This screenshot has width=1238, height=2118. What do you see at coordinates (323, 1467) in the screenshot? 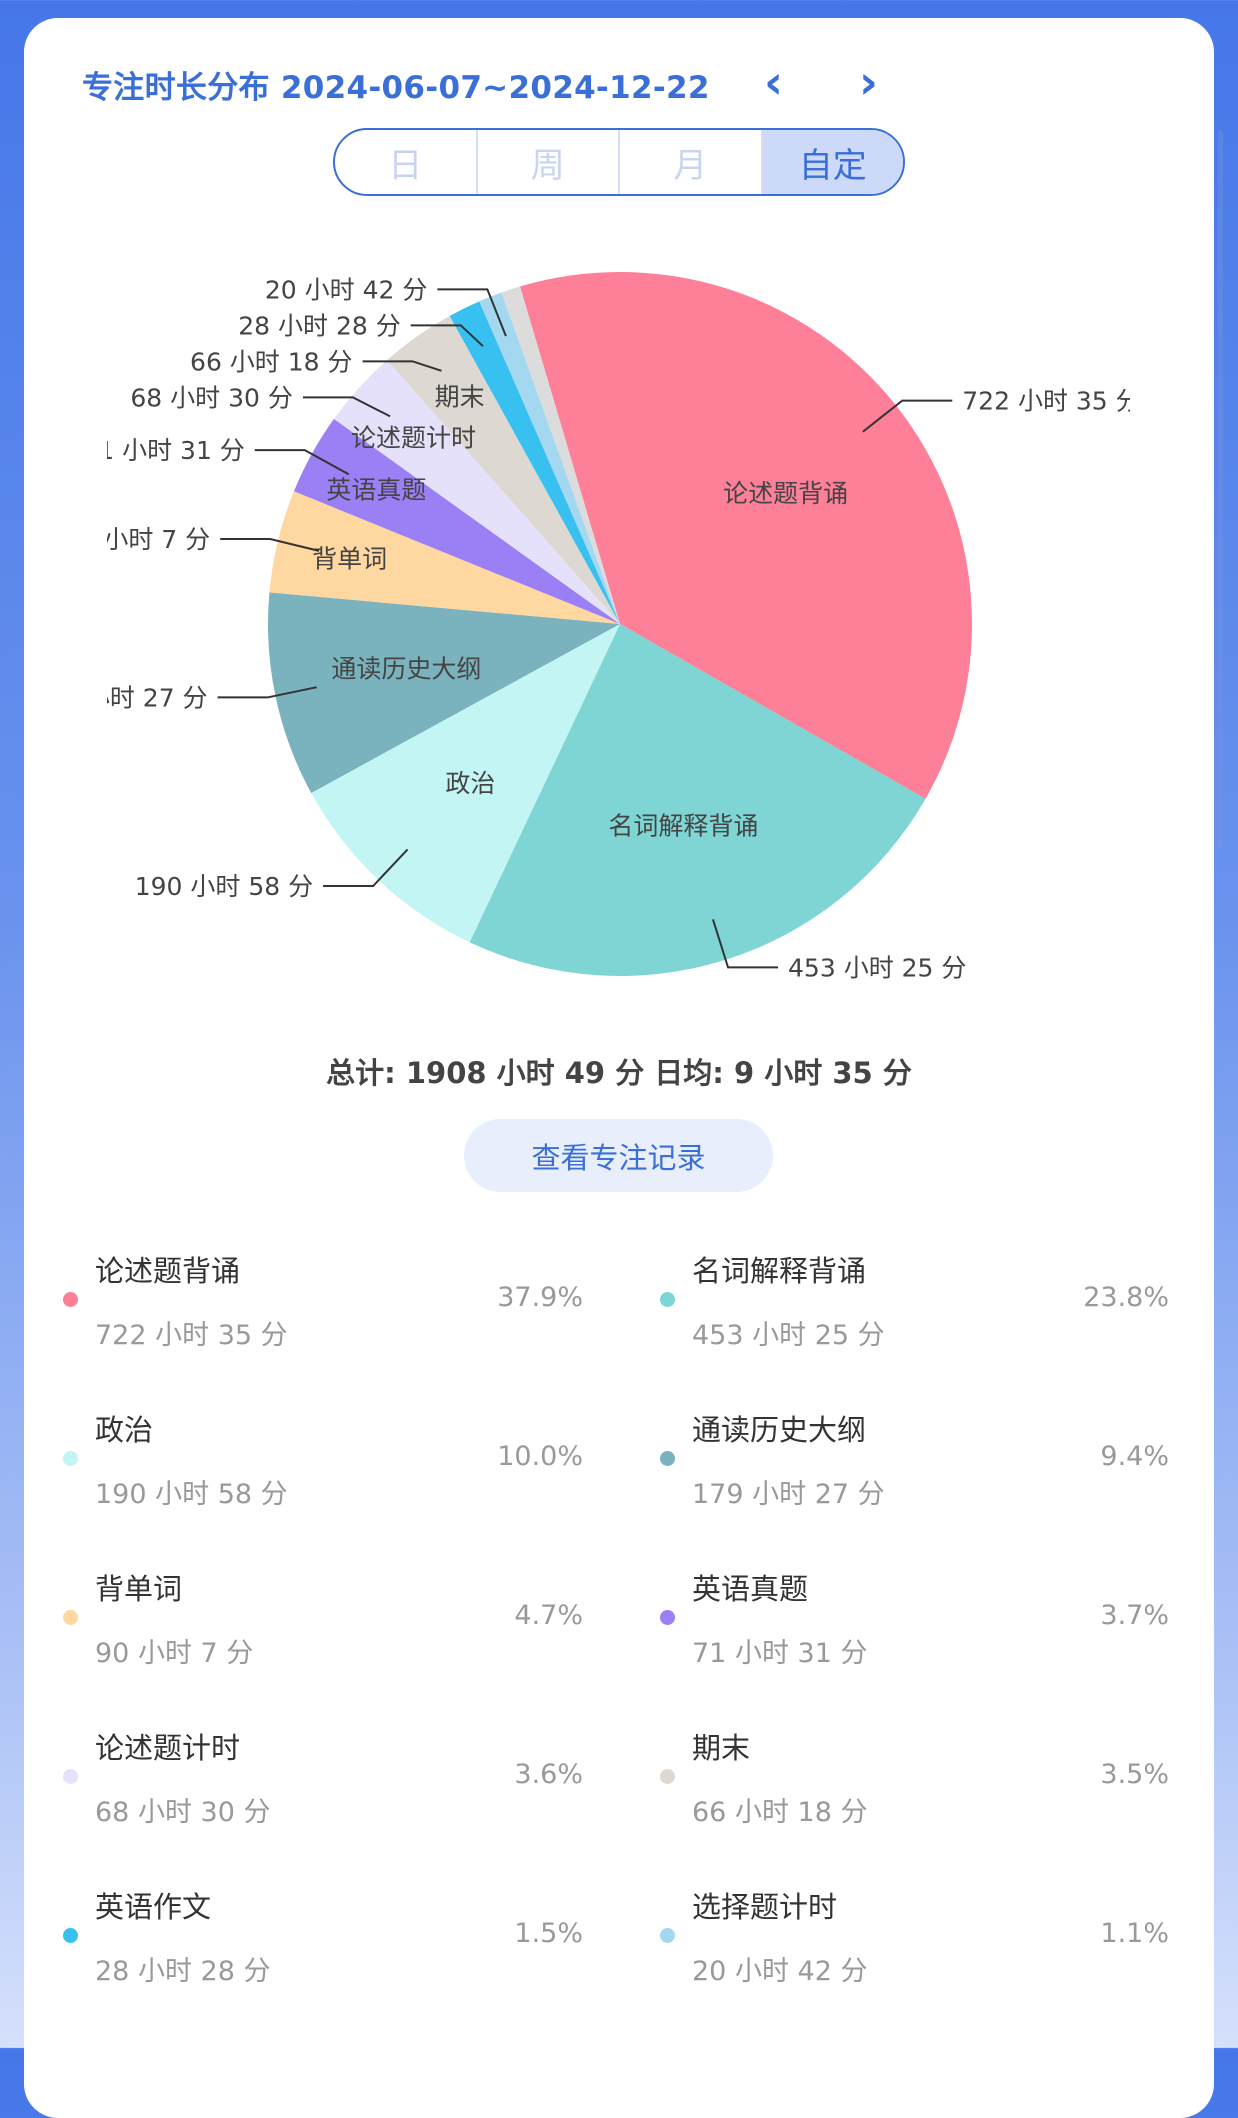
I see `legend-item: 政治 190 小时 58 分 10.0%` at bounding box center [323, 1467].